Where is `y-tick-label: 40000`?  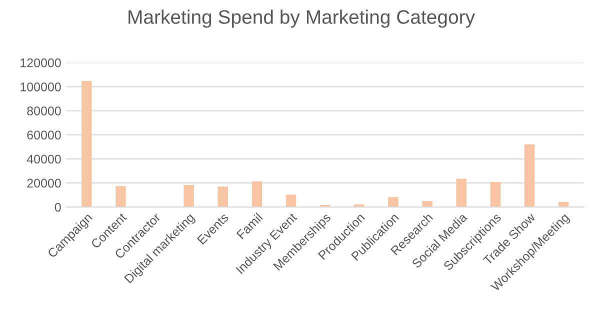 y-tick-label: 40000 is located at coordinates (43, 159).